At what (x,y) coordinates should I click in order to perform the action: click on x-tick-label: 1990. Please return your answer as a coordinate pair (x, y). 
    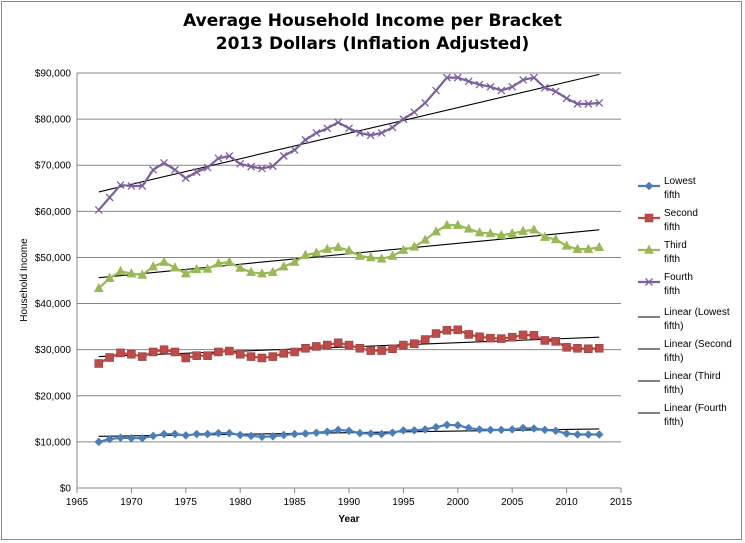
    Looking at the image, I should click on (349, 502).